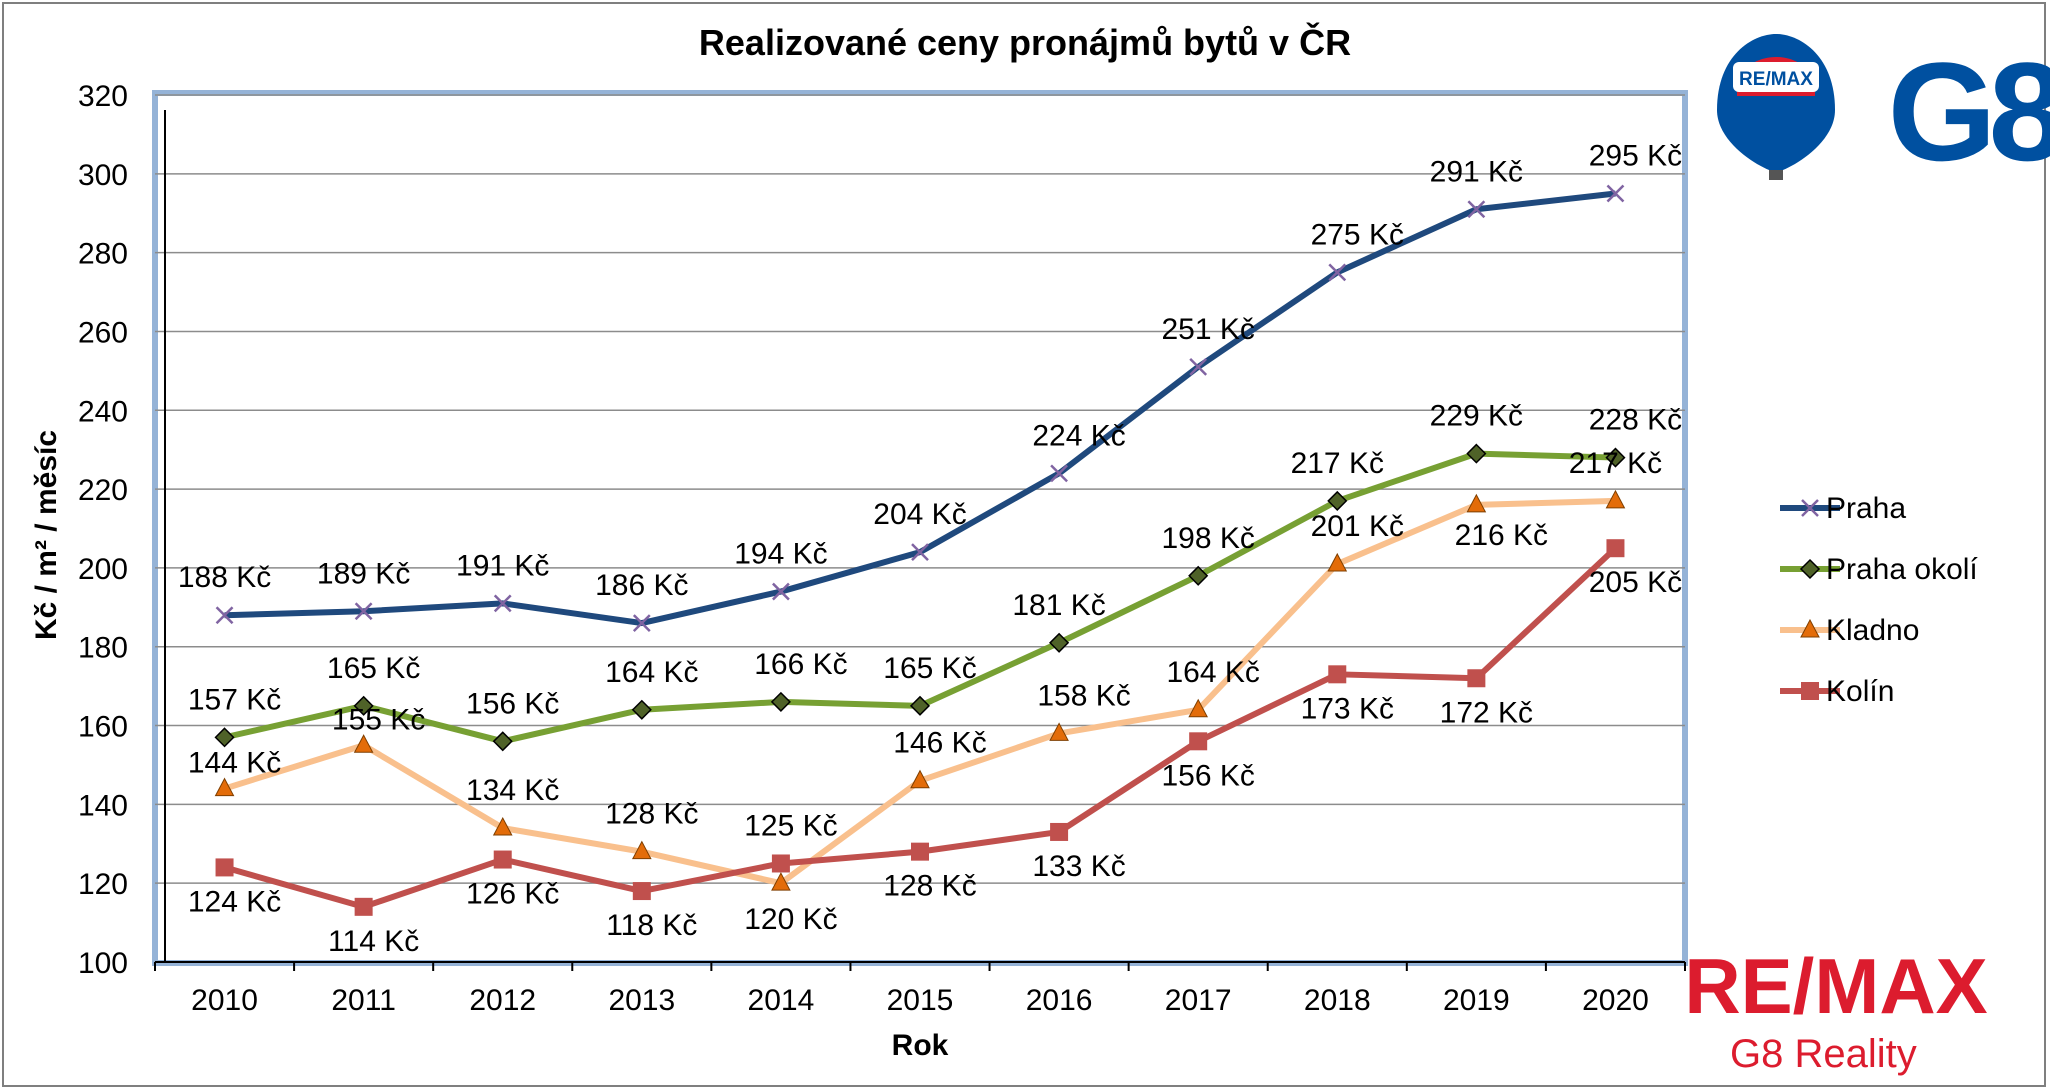 Image resolution: width=2050 pixels, height=1091 pixels. What do you see at coordinates (1476, 171) in the screenshot?
I see `data-label: 291 Kč` at bounding box center [1476, 171].